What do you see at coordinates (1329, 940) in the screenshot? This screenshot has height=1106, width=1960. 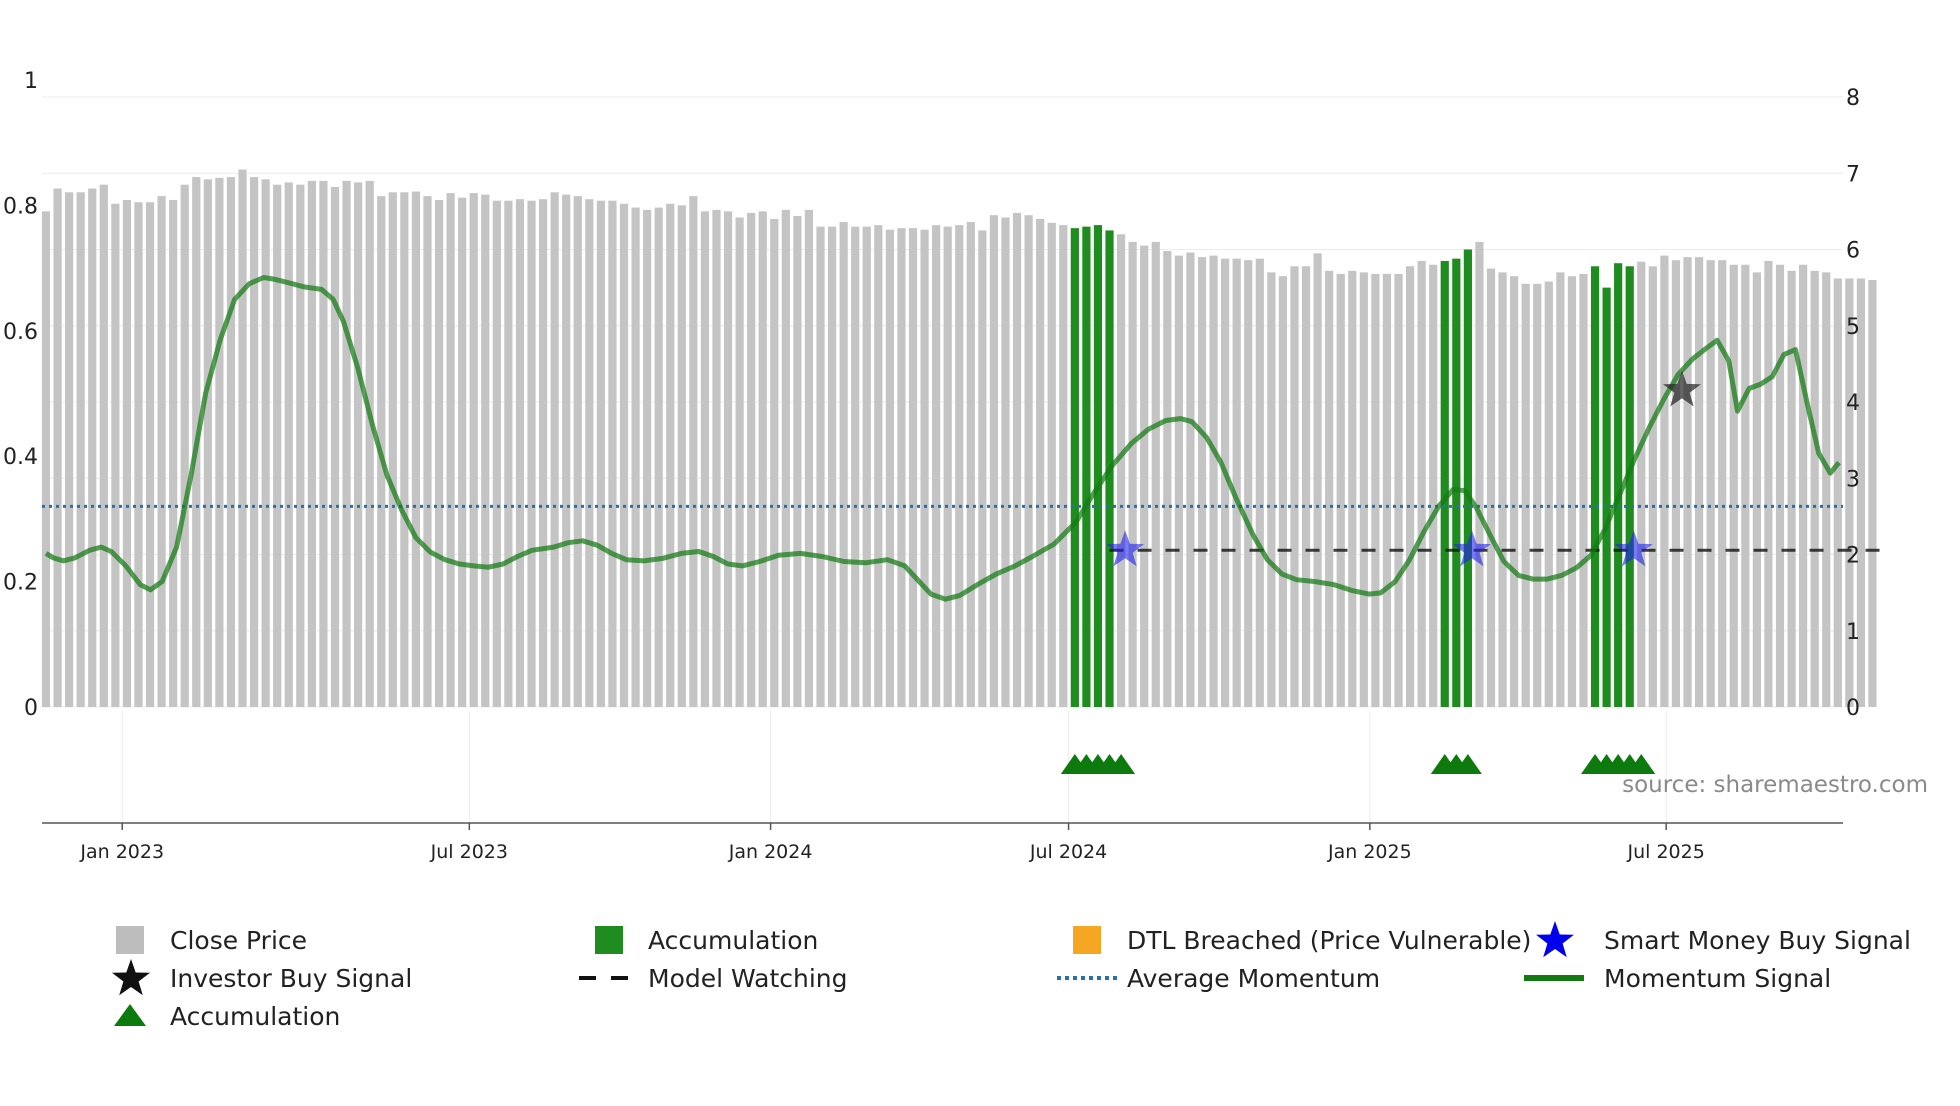 I see `legend-label: DTL Breached (Price Vulnerable)` at bounding box center [1329, 940].